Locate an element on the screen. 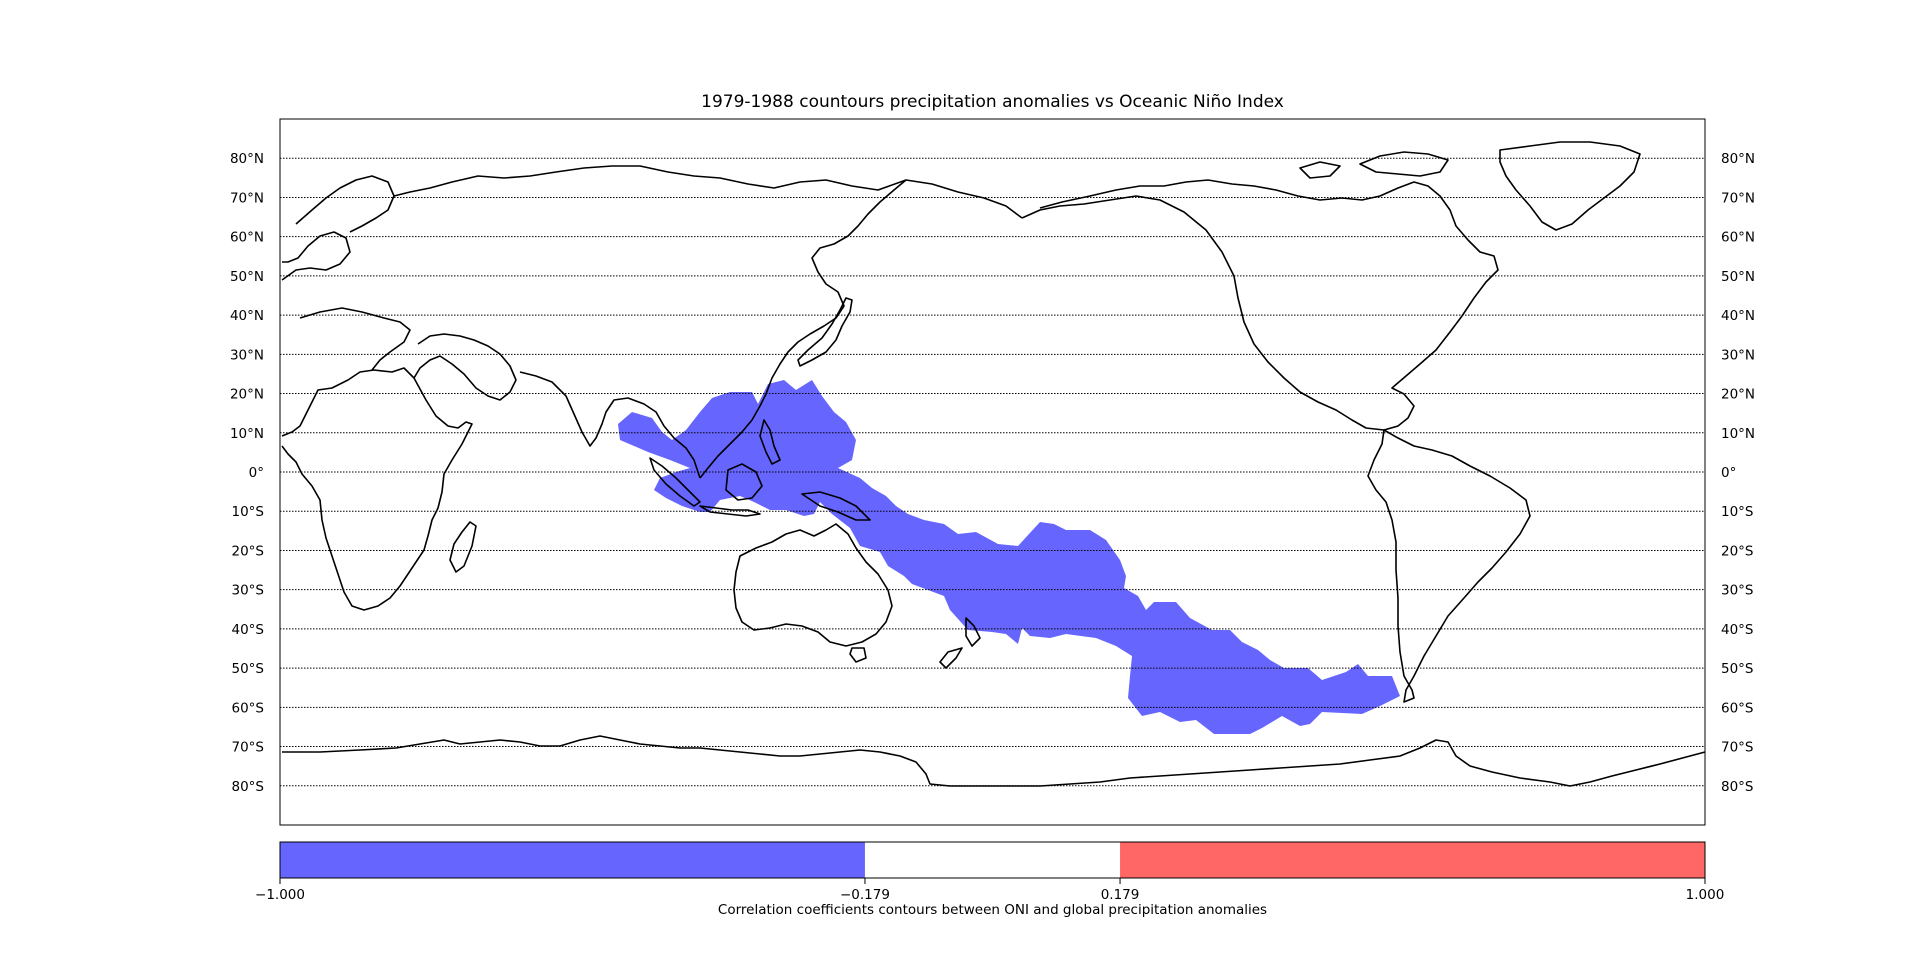  colorbar: −1.000 −0.179 0.179 1.000 is located at coordinates (990, 872).